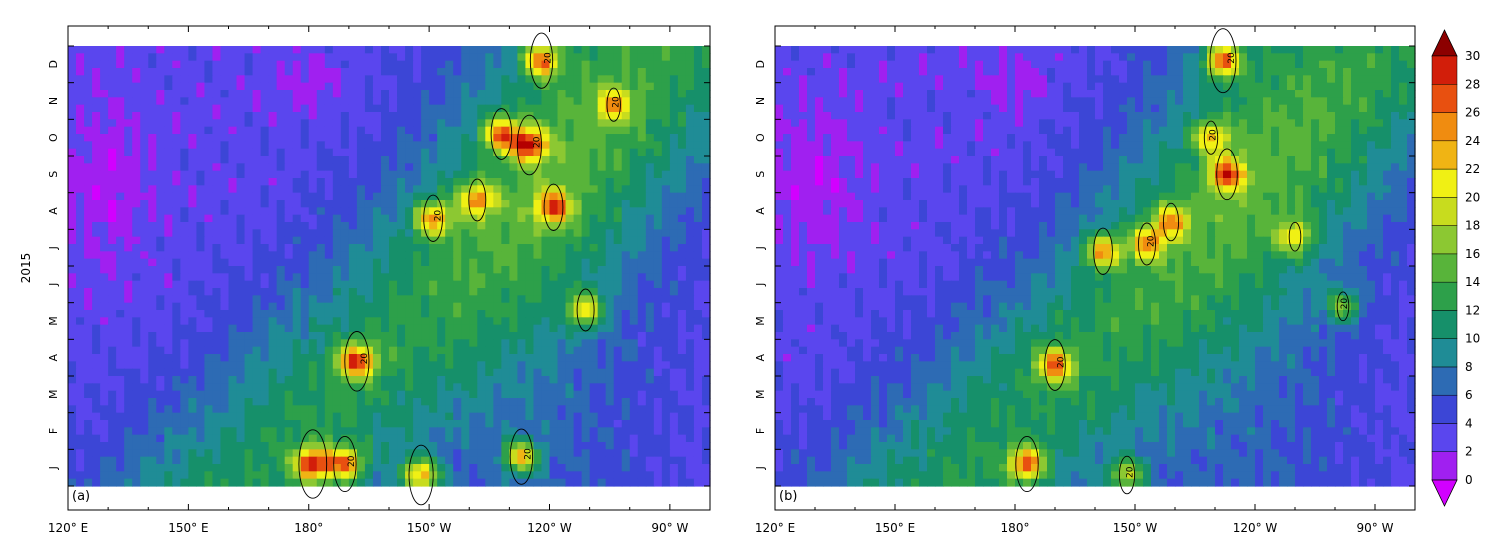 The image size is (1496, 552). What do you see at coordinates (501, 134) in the screenshot?
I see `contour-line` at bounding box center [501, 134].